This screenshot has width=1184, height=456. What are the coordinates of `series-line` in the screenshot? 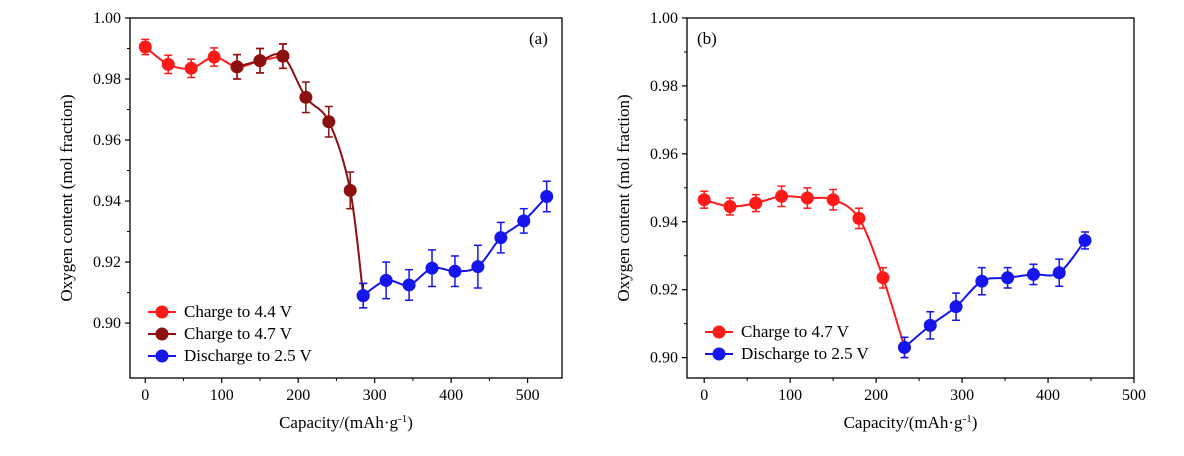 It's located at (300, 174).